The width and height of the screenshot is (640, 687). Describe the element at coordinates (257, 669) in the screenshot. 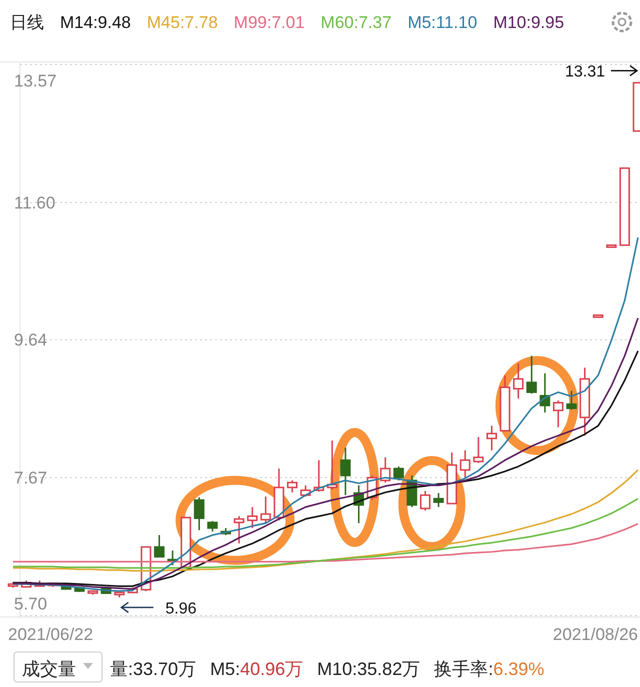

I see `text: M5:40.96万` at that location.